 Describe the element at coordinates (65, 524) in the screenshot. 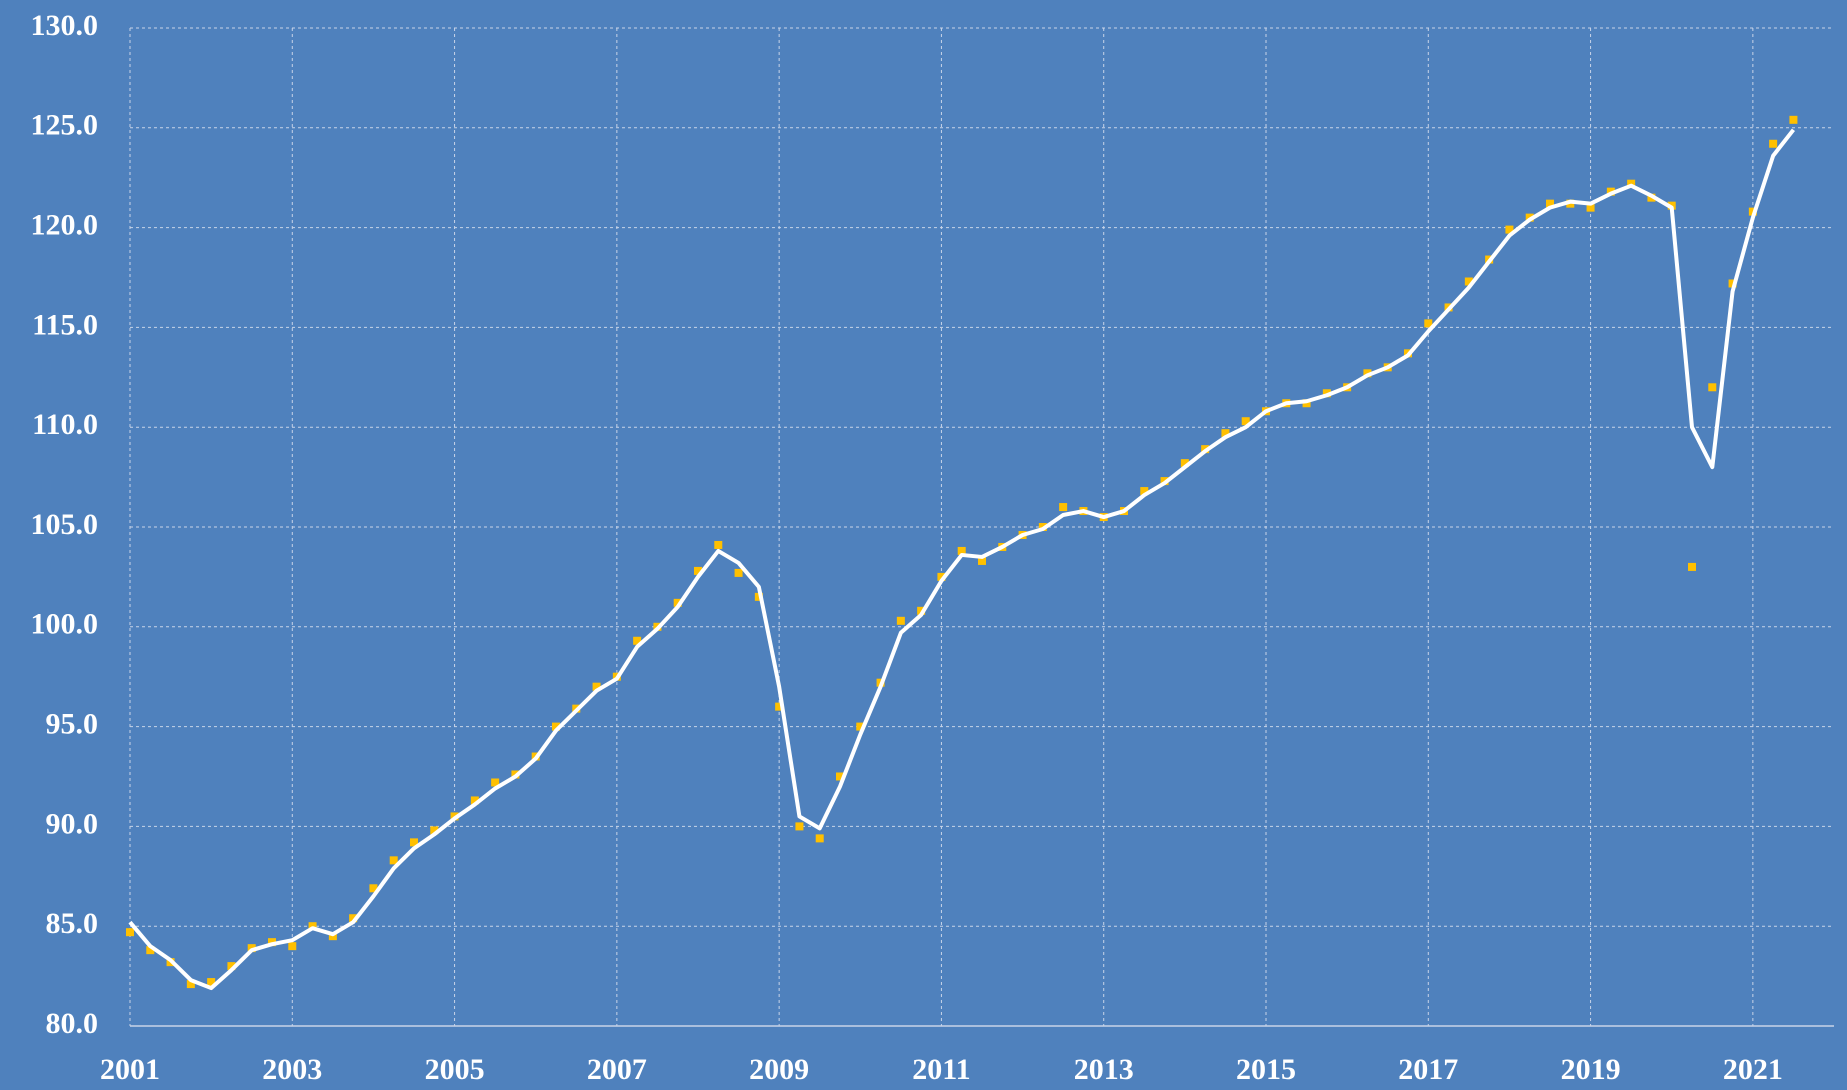

I see `y-tick-label: 105.0` at that location.